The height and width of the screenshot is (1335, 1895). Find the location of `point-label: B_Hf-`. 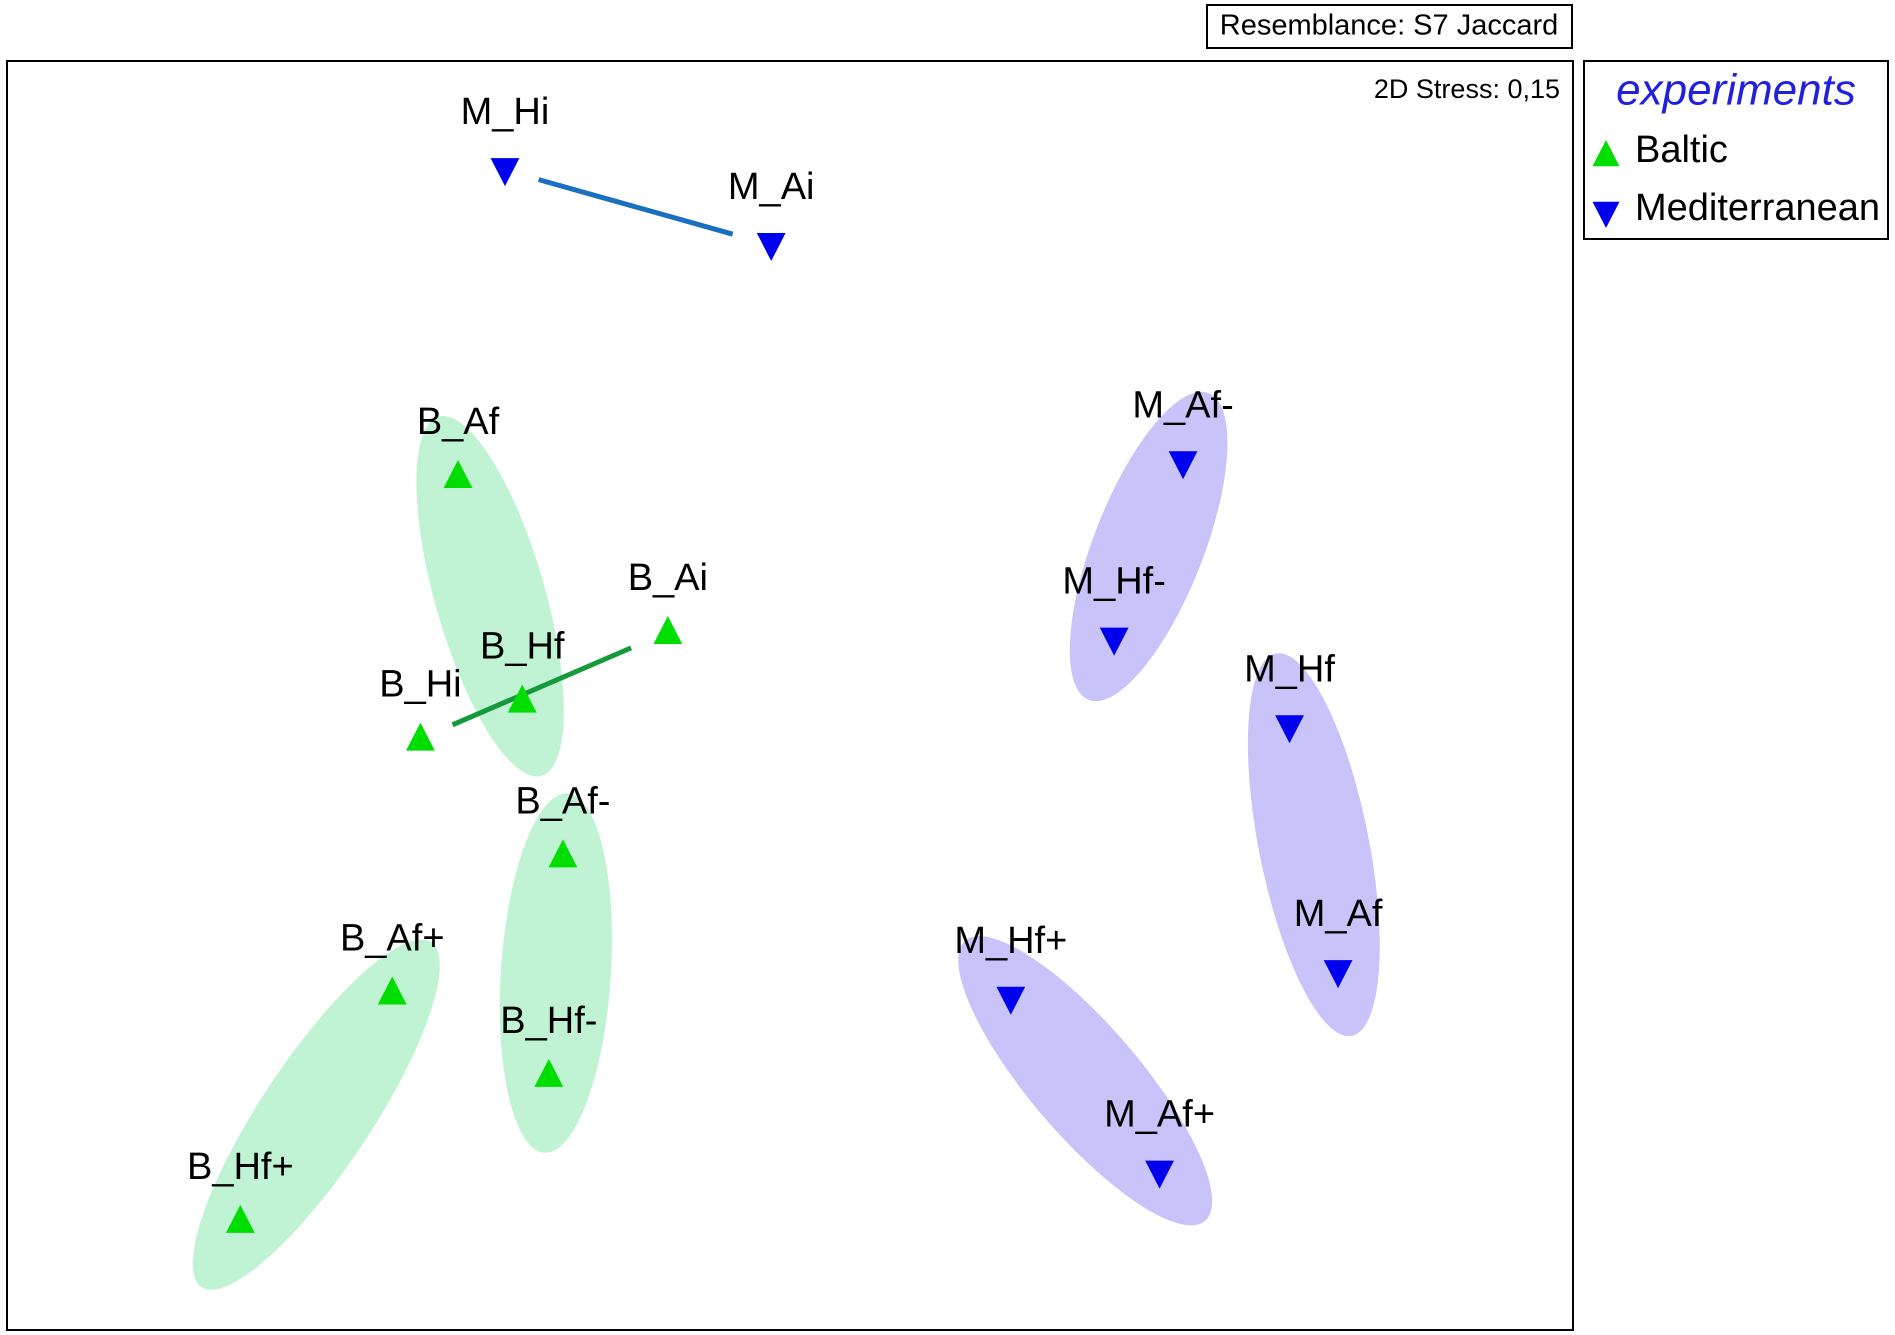

point-label: B_Hf- is located at coordinates (548, 1021).